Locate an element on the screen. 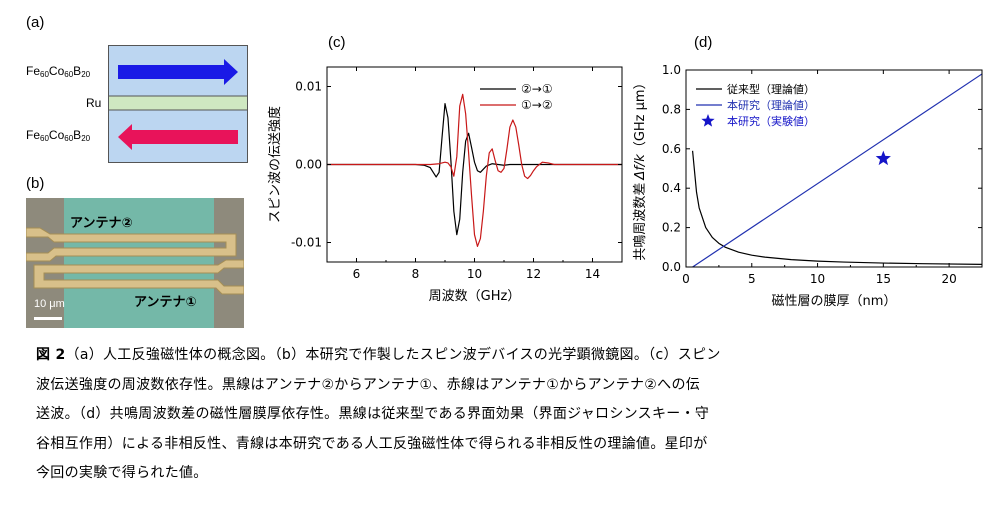 The width and height of the screenshot is (995, 515). legend-label: ②→① is located at coordinates (537, 89).